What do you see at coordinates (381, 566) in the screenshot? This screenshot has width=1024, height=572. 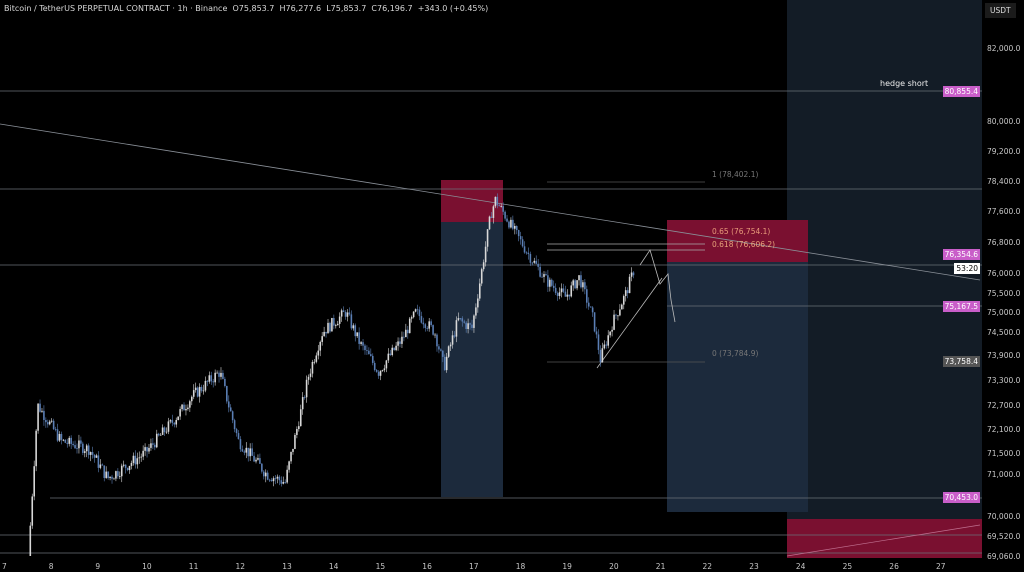 I see `x-tick-label: 15` at bounding box center [381, 566].